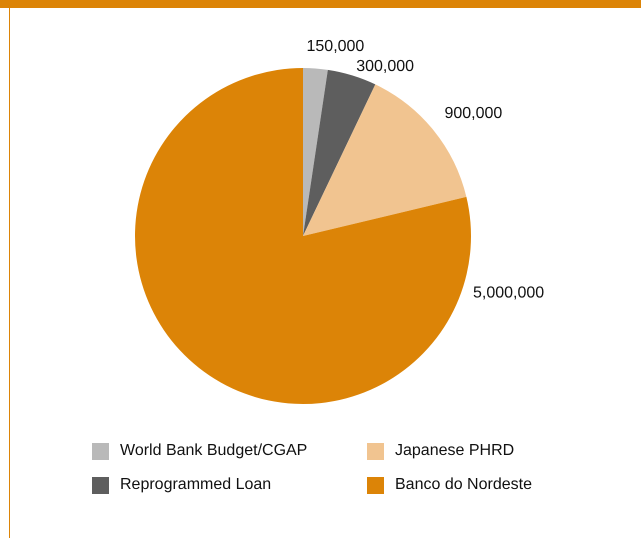 The image size is (641, 538). Describe the element at coordinates (385, 66) in the screenshot. I see `data-label: 300,000` at that location.